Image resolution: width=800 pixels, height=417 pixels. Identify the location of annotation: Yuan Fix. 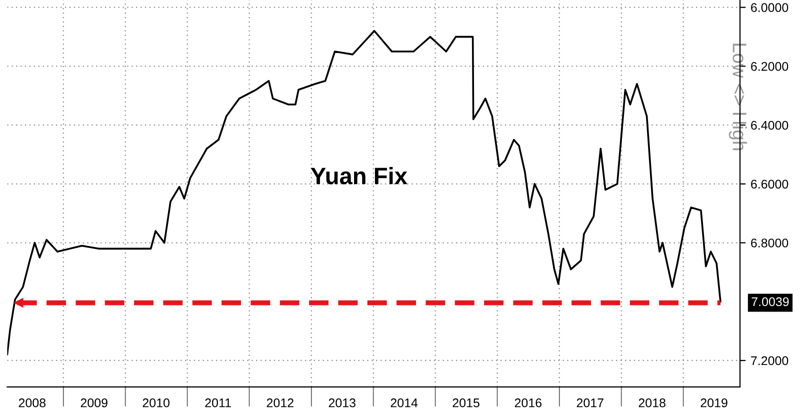
(359, 175).